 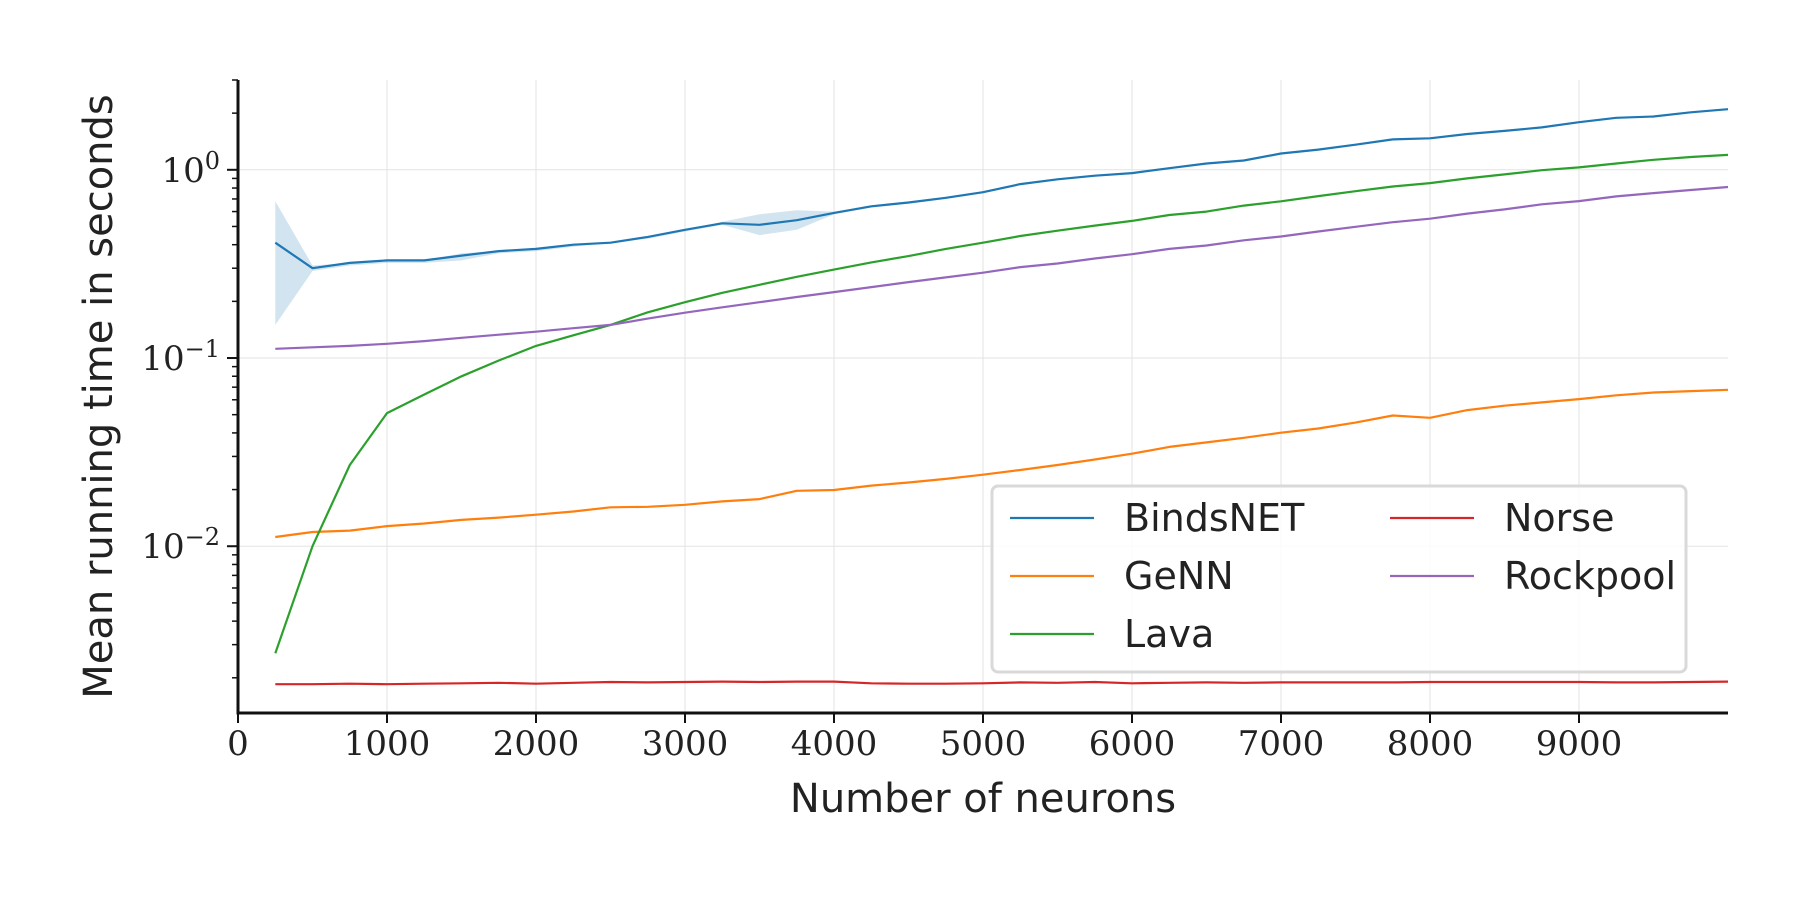 I want to click on x-axis-label: Number of neurons, so click(x=983, y=799).